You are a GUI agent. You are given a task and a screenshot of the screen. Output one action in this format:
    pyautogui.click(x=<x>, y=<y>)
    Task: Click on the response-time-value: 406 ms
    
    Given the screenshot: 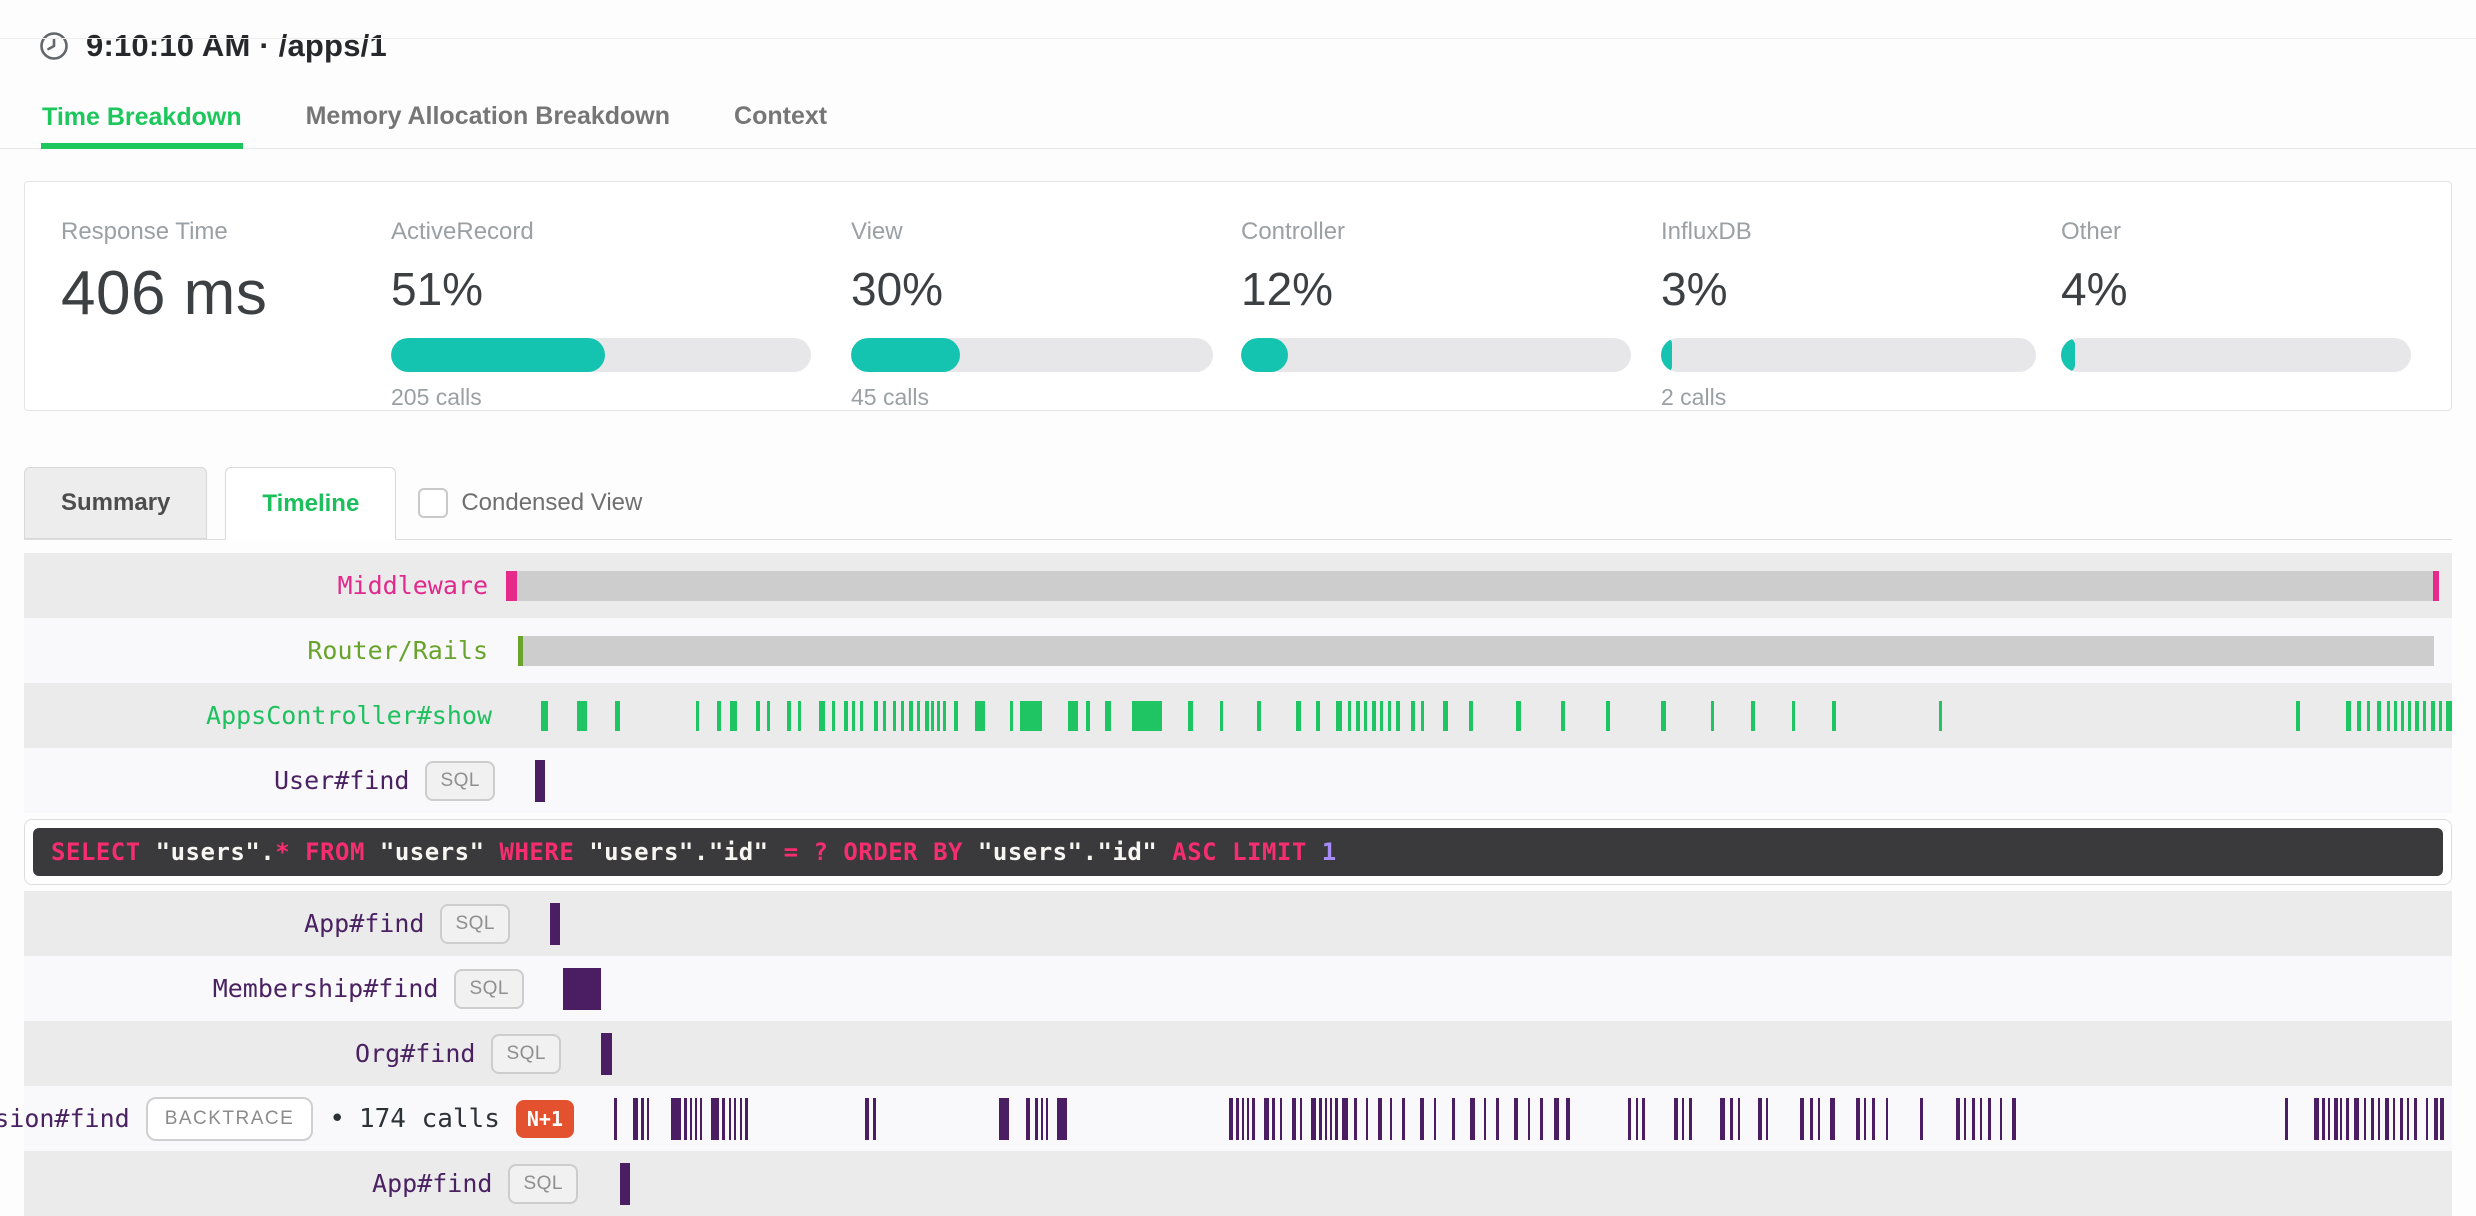 What is the action you would take?
    pyautogui.click(x=164, y=293)
    